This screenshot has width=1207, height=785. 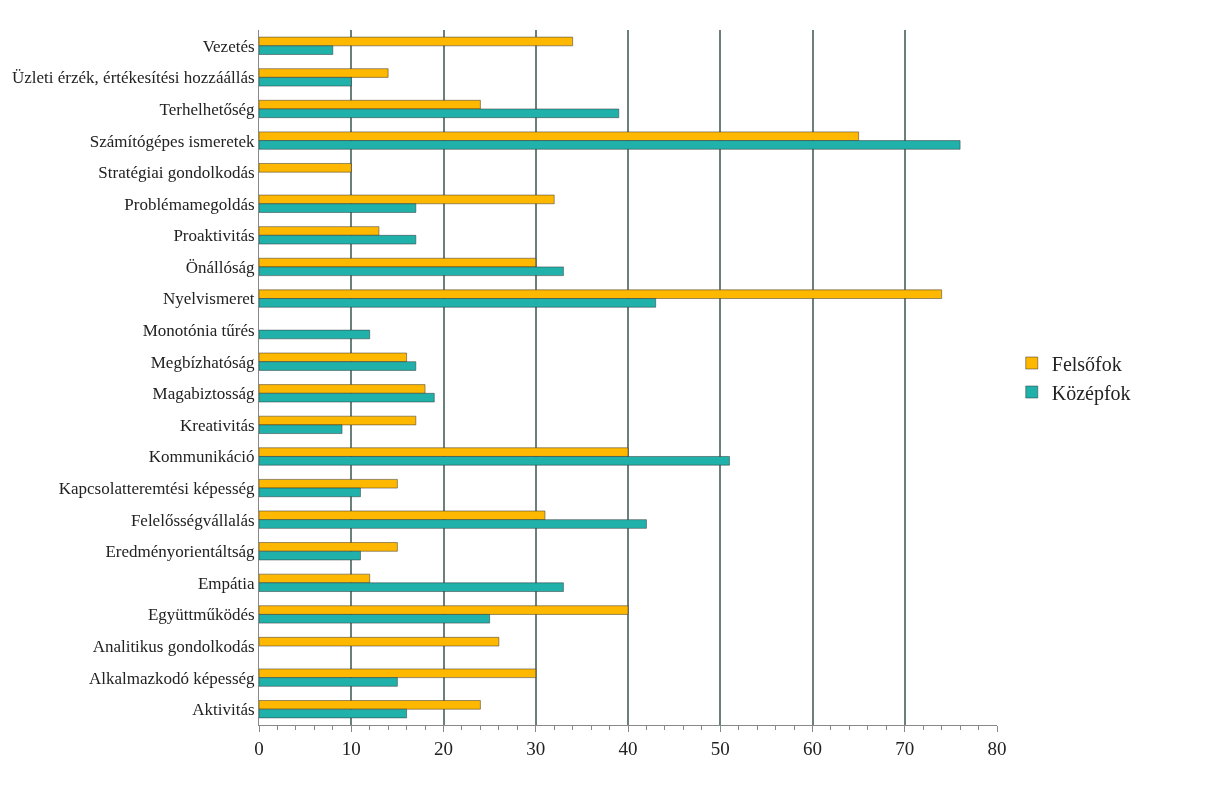 I want to click on y-tick-label: Stratégiai gondolkodás, so click(x=176, y=173).